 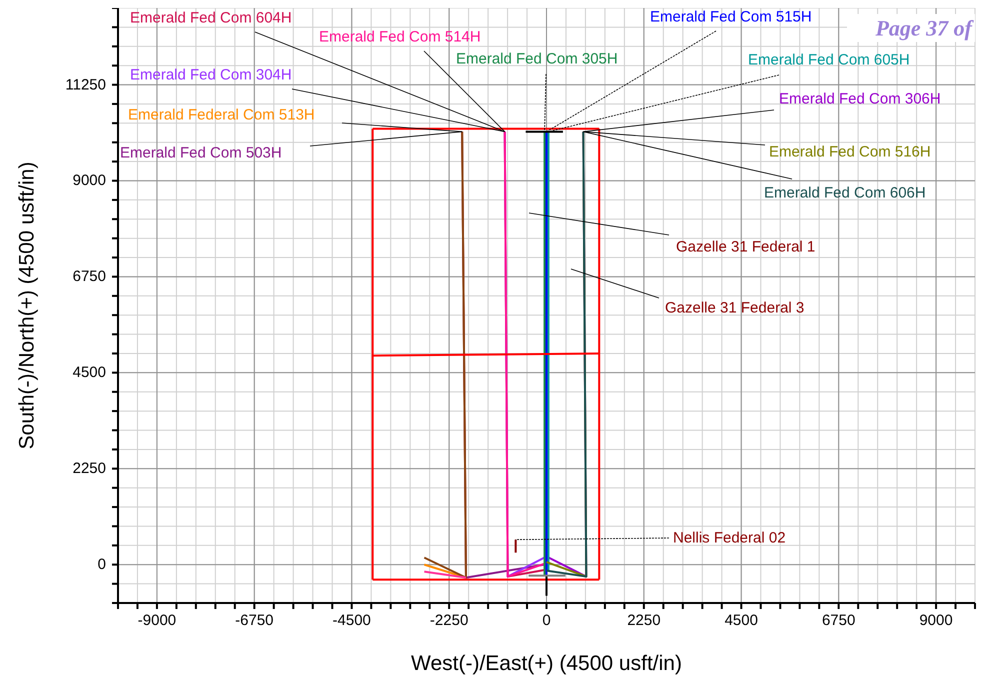 I want to click on annotation: Gazelle 31 Federal 3, so click(x=734, y=308).